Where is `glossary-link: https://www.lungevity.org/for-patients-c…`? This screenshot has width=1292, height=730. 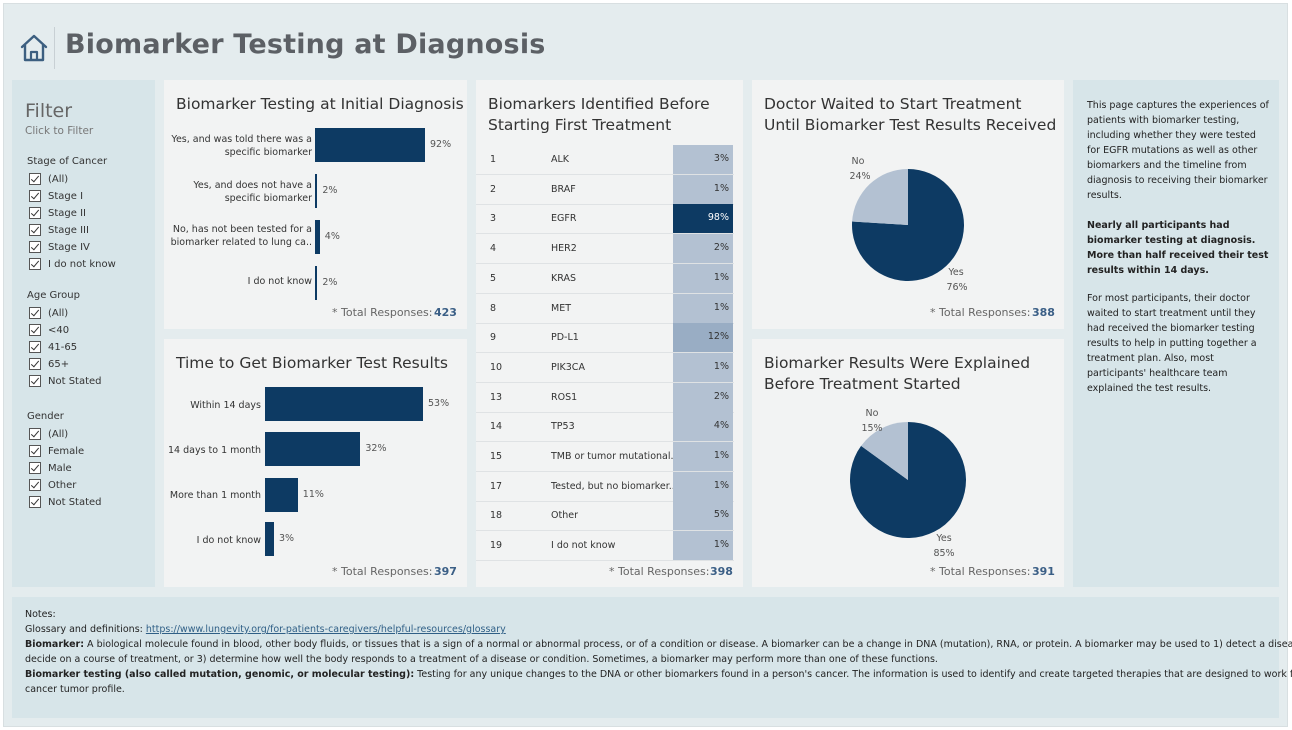 glossary-link: https://www.lungevity.org/for-patients-c… is located at coordinates (325, 629).